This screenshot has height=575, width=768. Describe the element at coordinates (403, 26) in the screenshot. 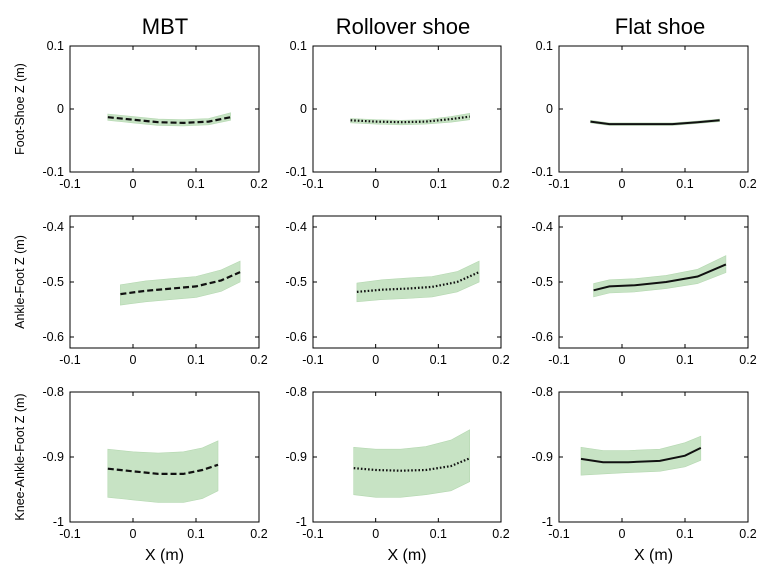

I see `column-title-rollover-shoe: Rollover shoe` at that location.